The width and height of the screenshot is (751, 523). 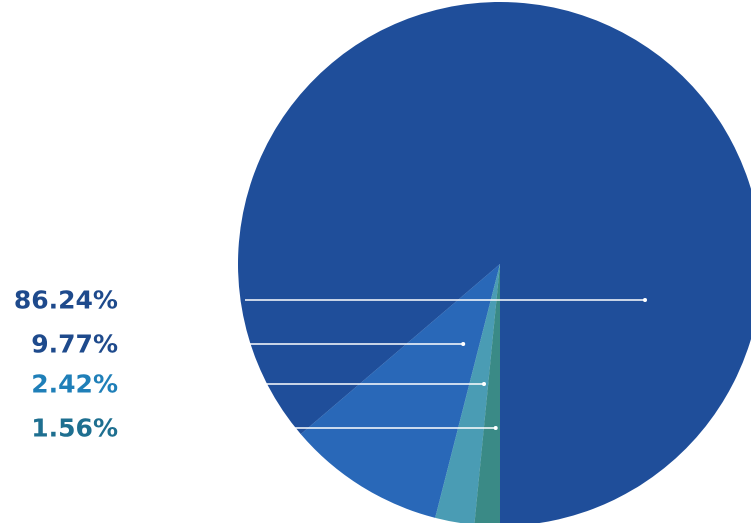 What do you see at coordinates (74, 428) in the screenshot?
I see `slice-label-4: 1.56%` at bounding box center [74, 428].